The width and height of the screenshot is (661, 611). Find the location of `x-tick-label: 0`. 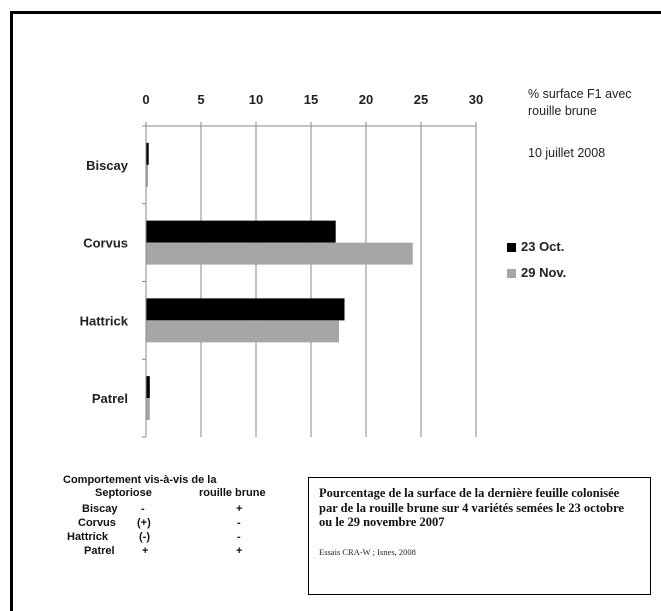

x-tick-label: 0 is located at coordinates (145, 99).